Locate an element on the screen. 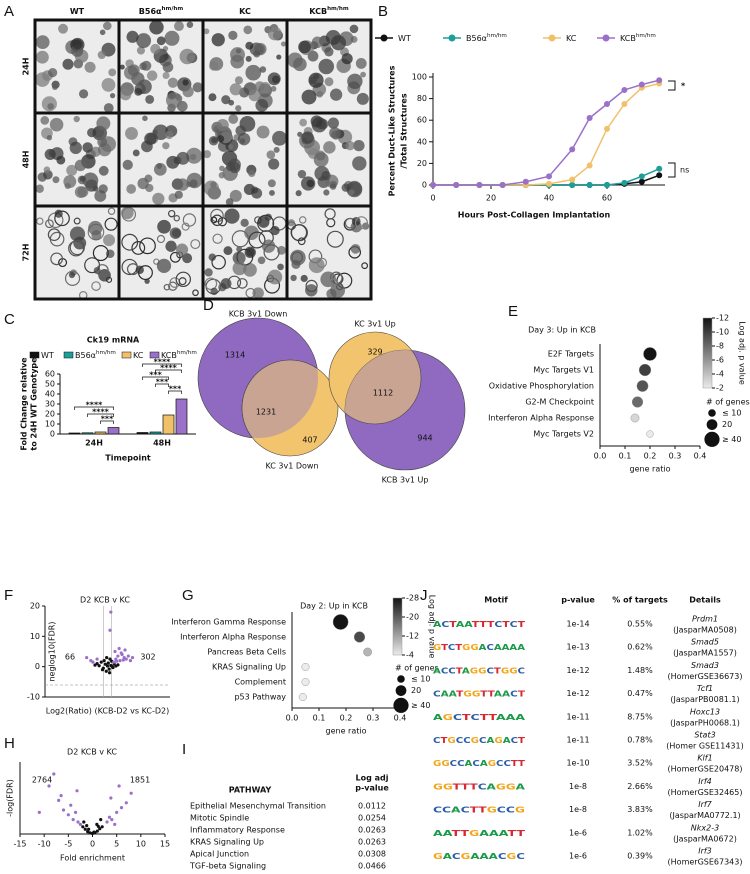 Image resolution: width=750 pixels, height=874 pixels. chart-title: Day 2: Up in KCB is located at coordinates (334, 606).